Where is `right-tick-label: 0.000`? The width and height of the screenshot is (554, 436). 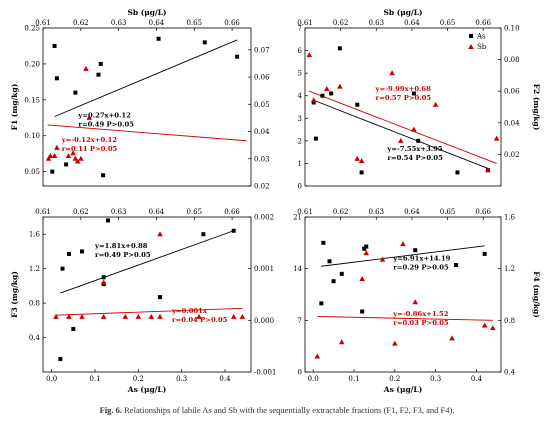 right-tick-label: 0.000 is located at coordinates (264, 321).